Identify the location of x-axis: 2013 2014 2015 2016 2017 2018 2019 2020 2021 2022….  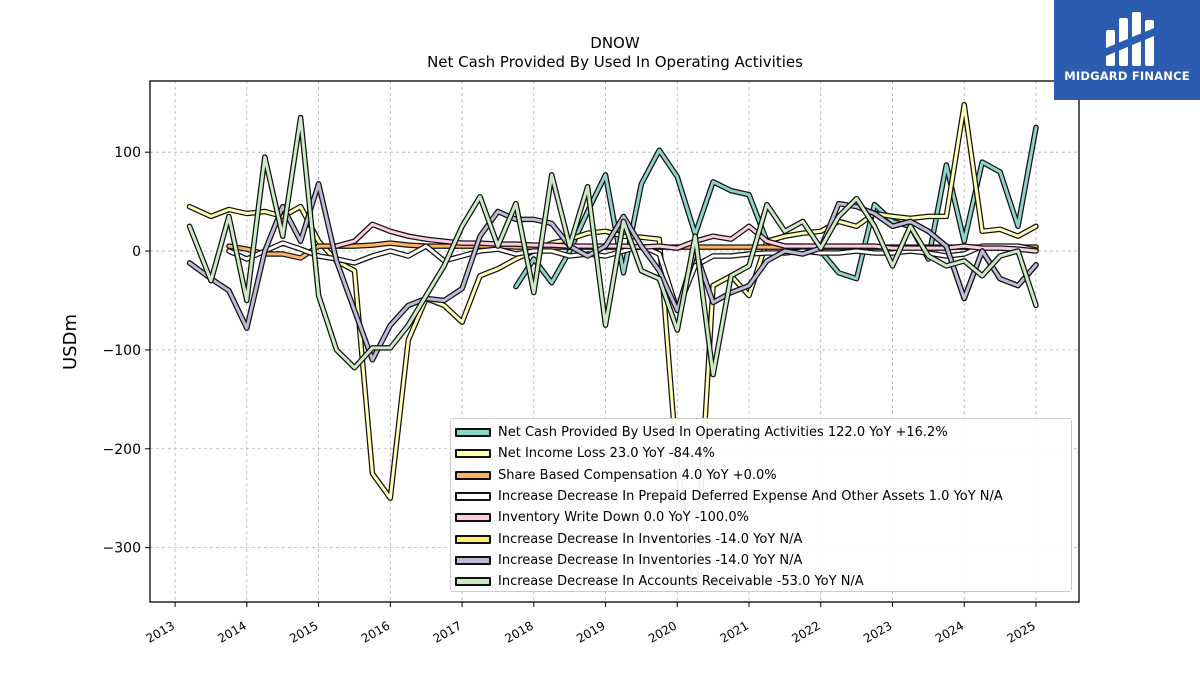
(591, 624).